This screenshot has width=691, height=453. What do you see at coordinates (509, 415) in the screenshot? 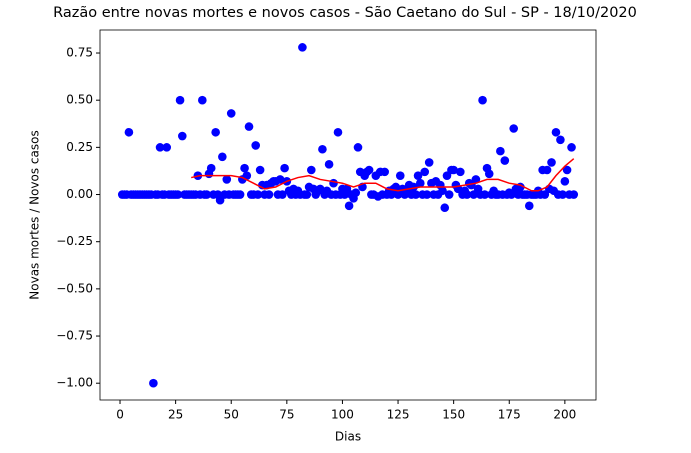
I see `x-tick-label: 175` at bounding box center [509, 415].